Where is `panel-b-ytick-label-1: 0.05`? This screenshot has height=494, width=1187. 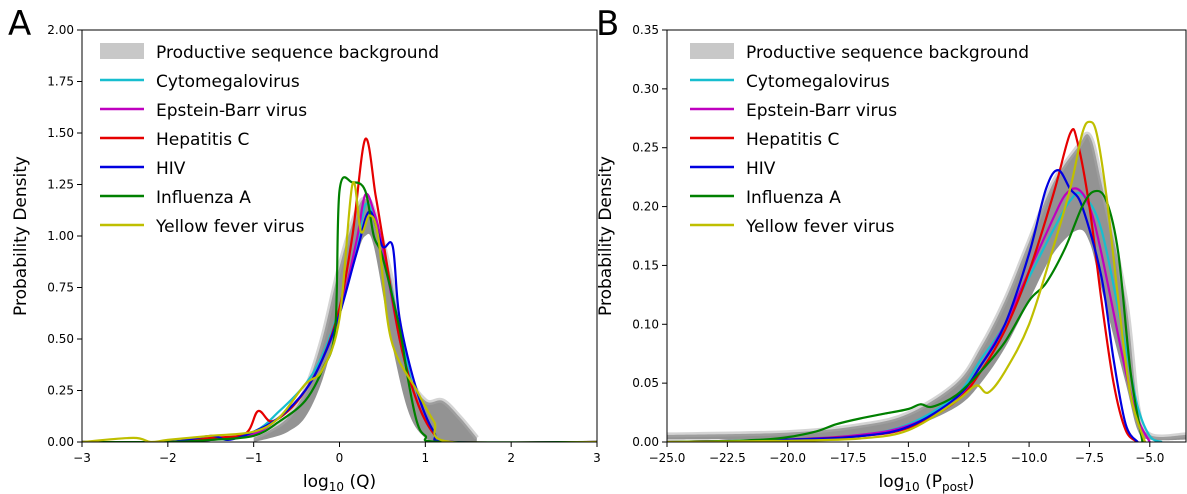
panel-b-ytick-label-1: 0.05 is located at coordinates (645, 383).